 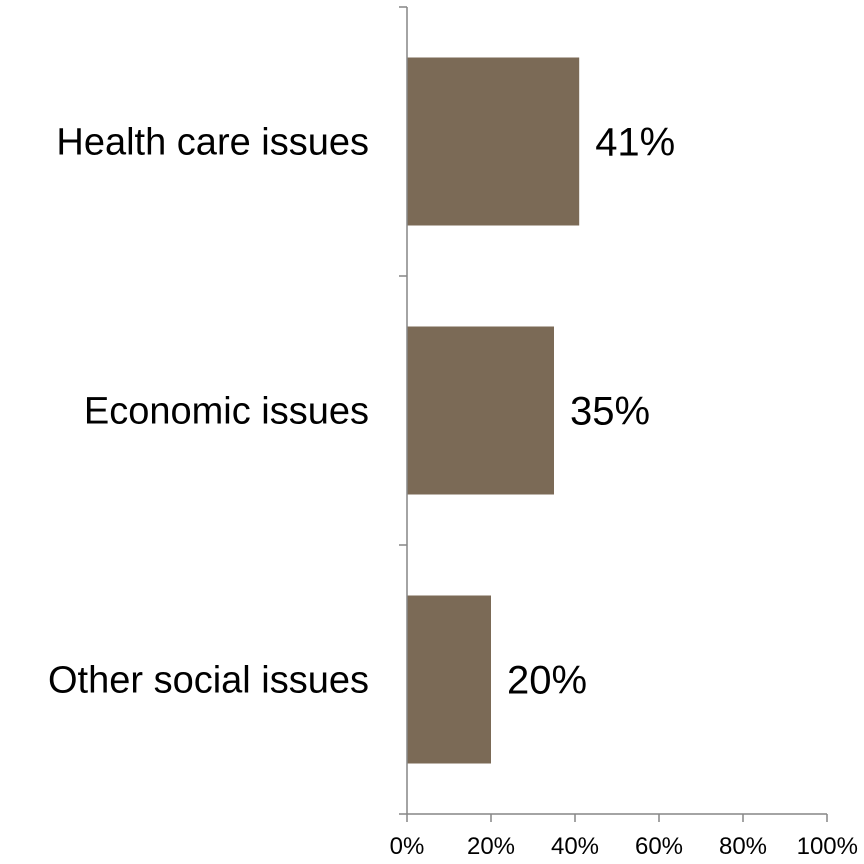 I want to click on x-tick-label-0: 0%, so click(x=407, y=846).